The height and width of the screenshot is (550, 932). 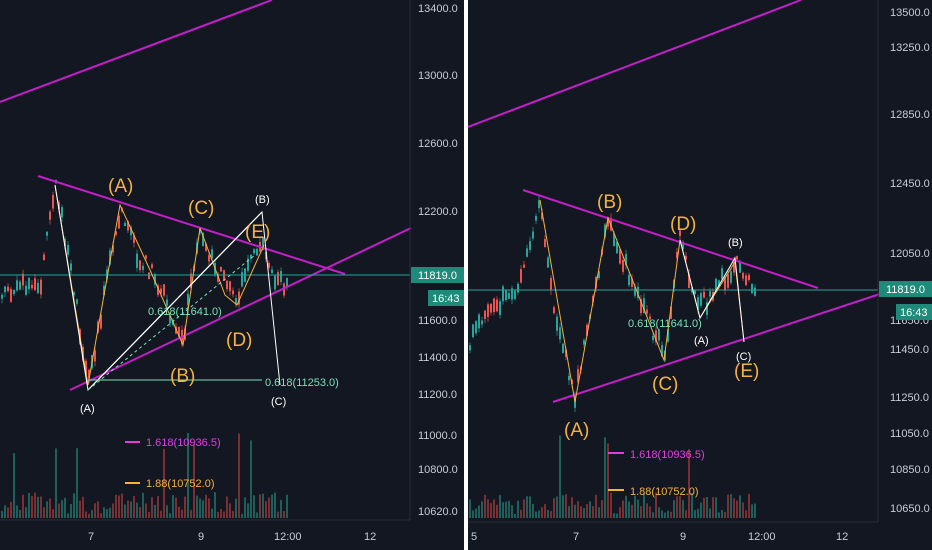 I want to click on panel-divider, so click(x=466, y=275).